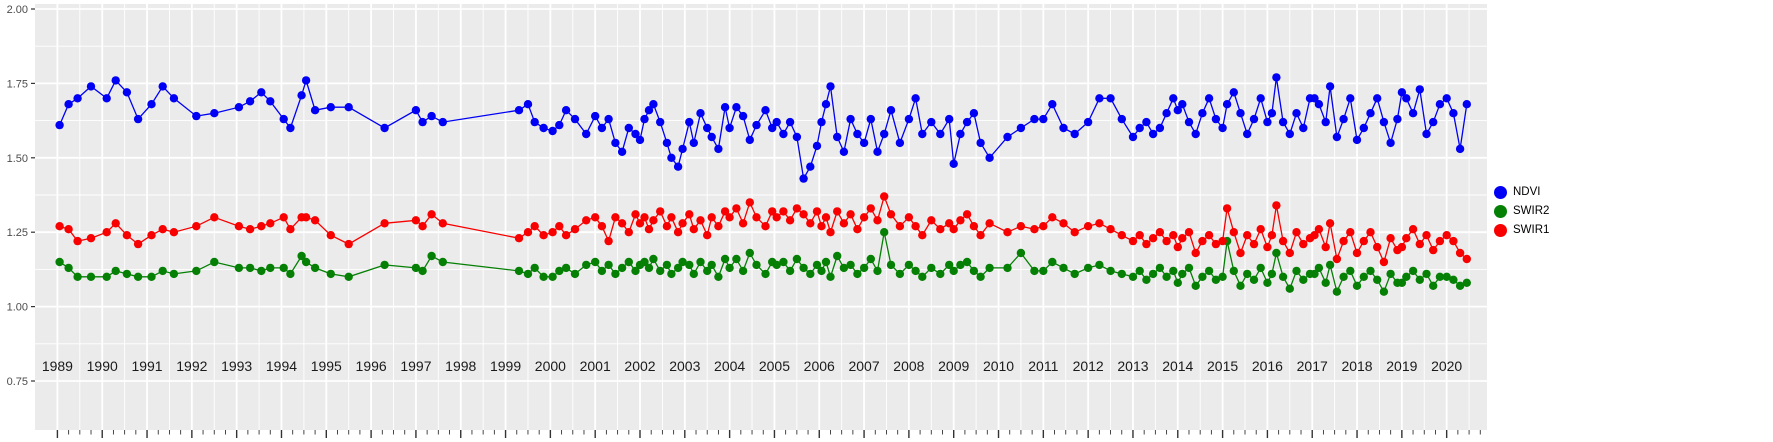 This screenshot has width=1773, height=442. I want to click on x-tick-label: 2012, so click(1088, 366).